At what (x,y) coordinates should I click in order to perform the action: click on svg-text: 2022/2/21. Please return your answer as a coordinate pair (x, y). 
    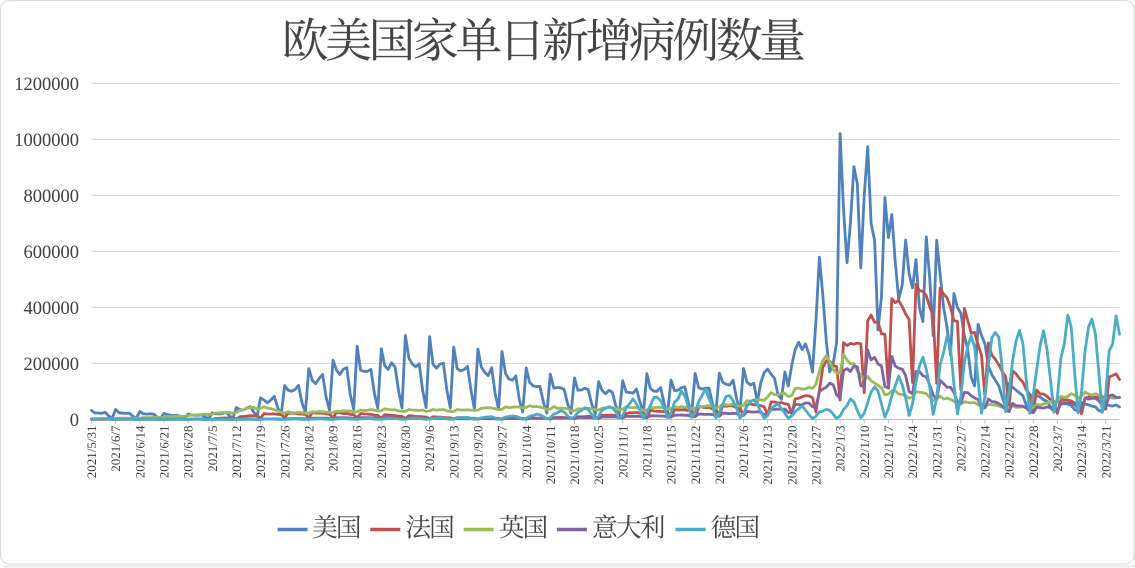
    Looking at the image, I should click on (1009, 452).